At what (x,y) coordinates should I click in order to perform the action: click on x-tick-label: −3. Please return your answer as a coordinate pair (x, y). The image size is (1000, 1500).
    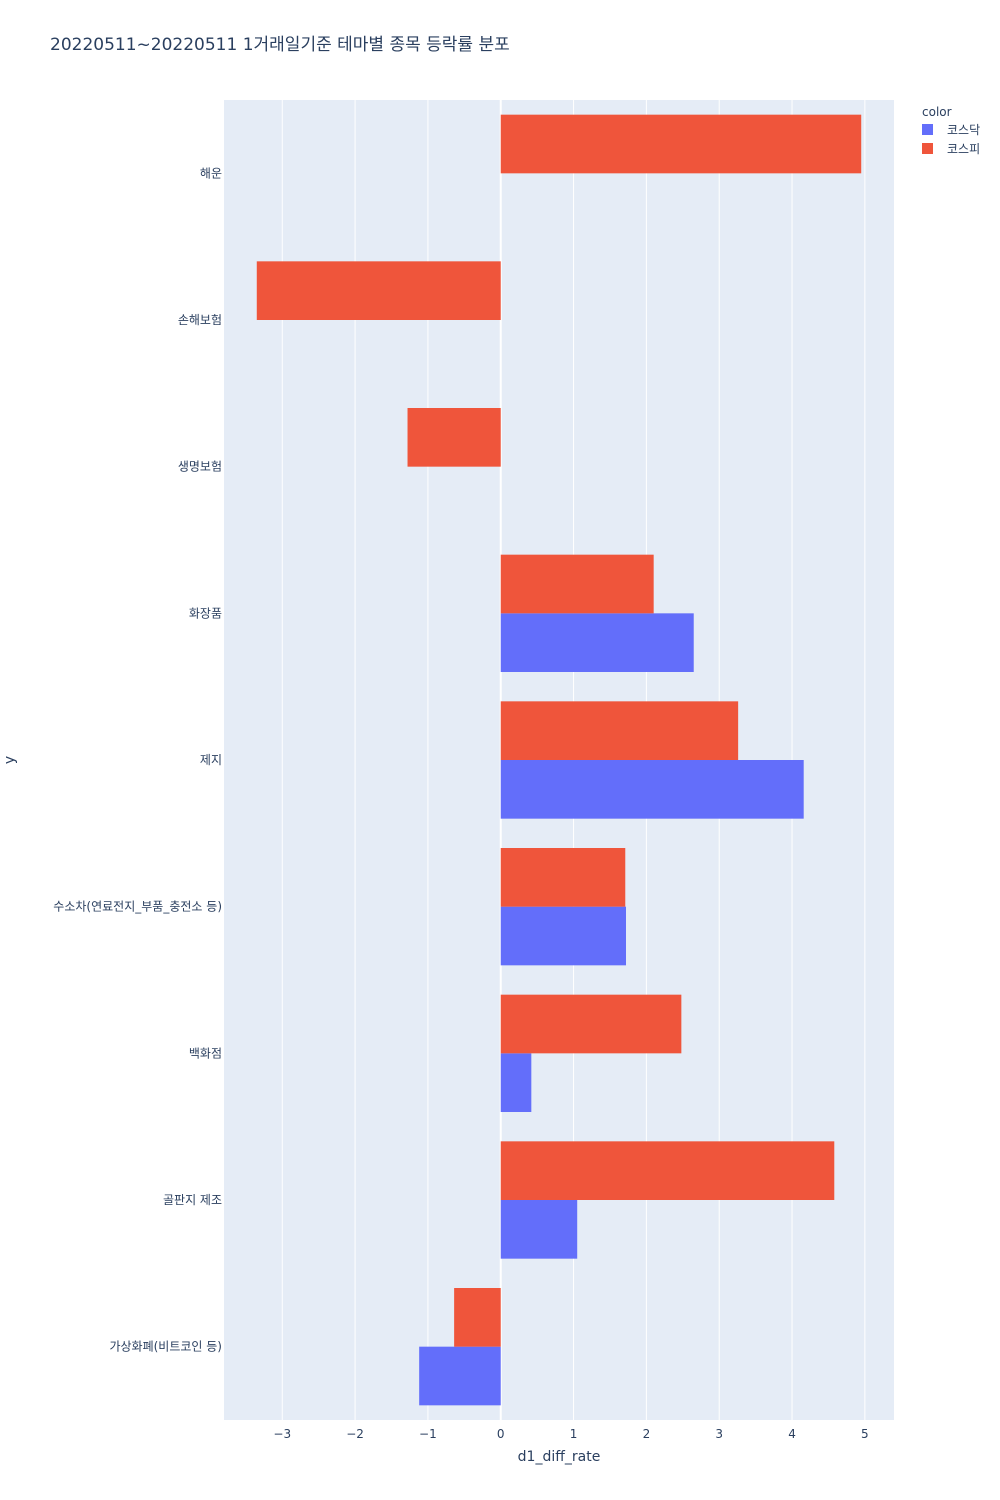
    Looking at the image, I should click on (282, 1434).